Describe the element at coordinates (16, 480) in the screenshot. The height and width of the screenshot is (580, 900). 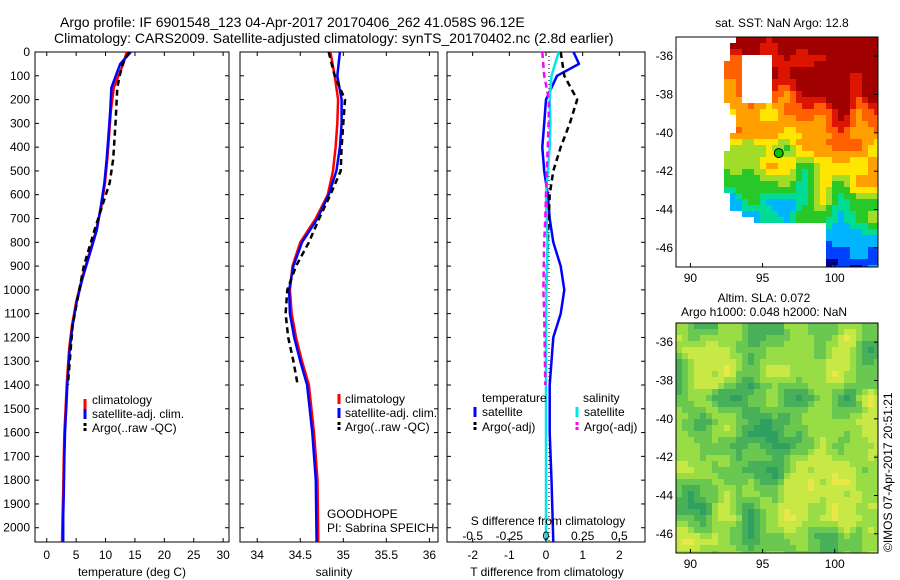
I see `depth-tick-label: 1800` at that location.